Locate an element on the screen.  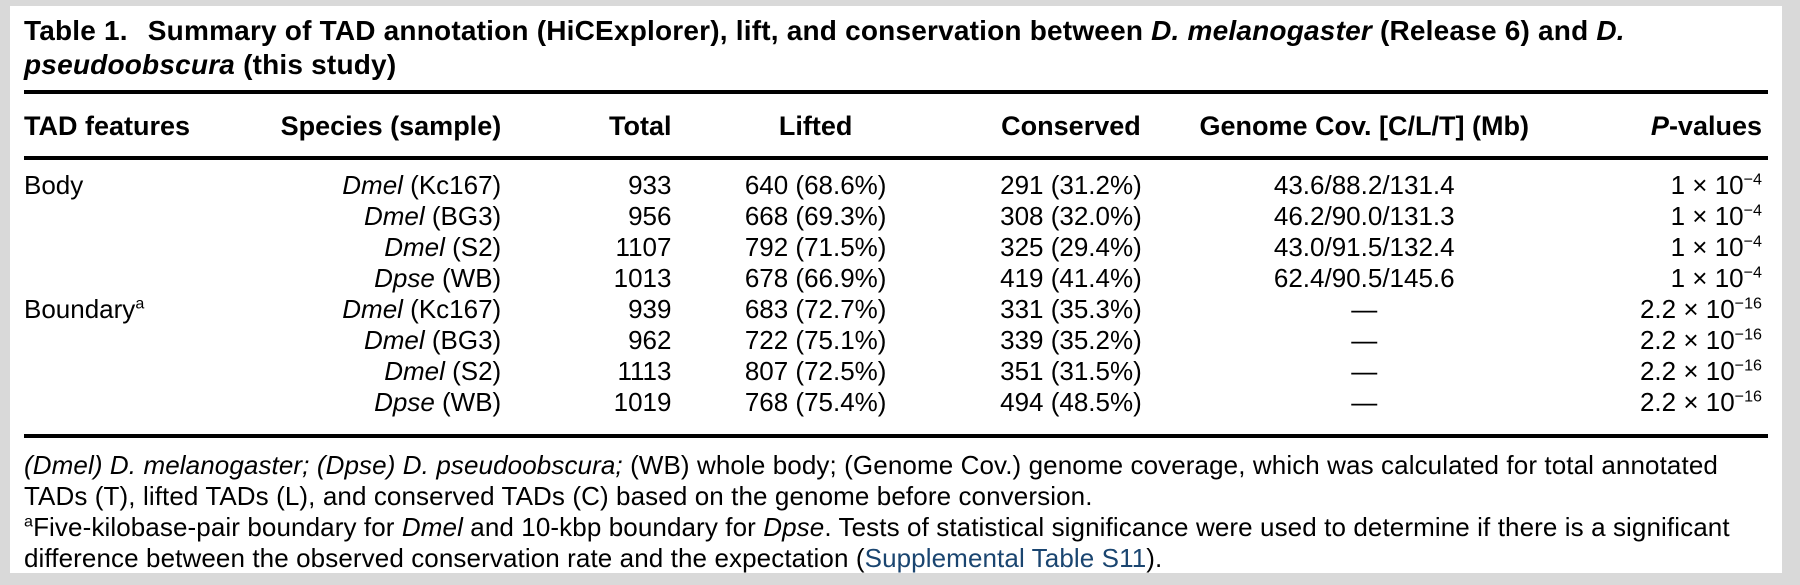
cell-genome-cov: 62.4/90.5/145.6 is located at coordinates (1364, 278).